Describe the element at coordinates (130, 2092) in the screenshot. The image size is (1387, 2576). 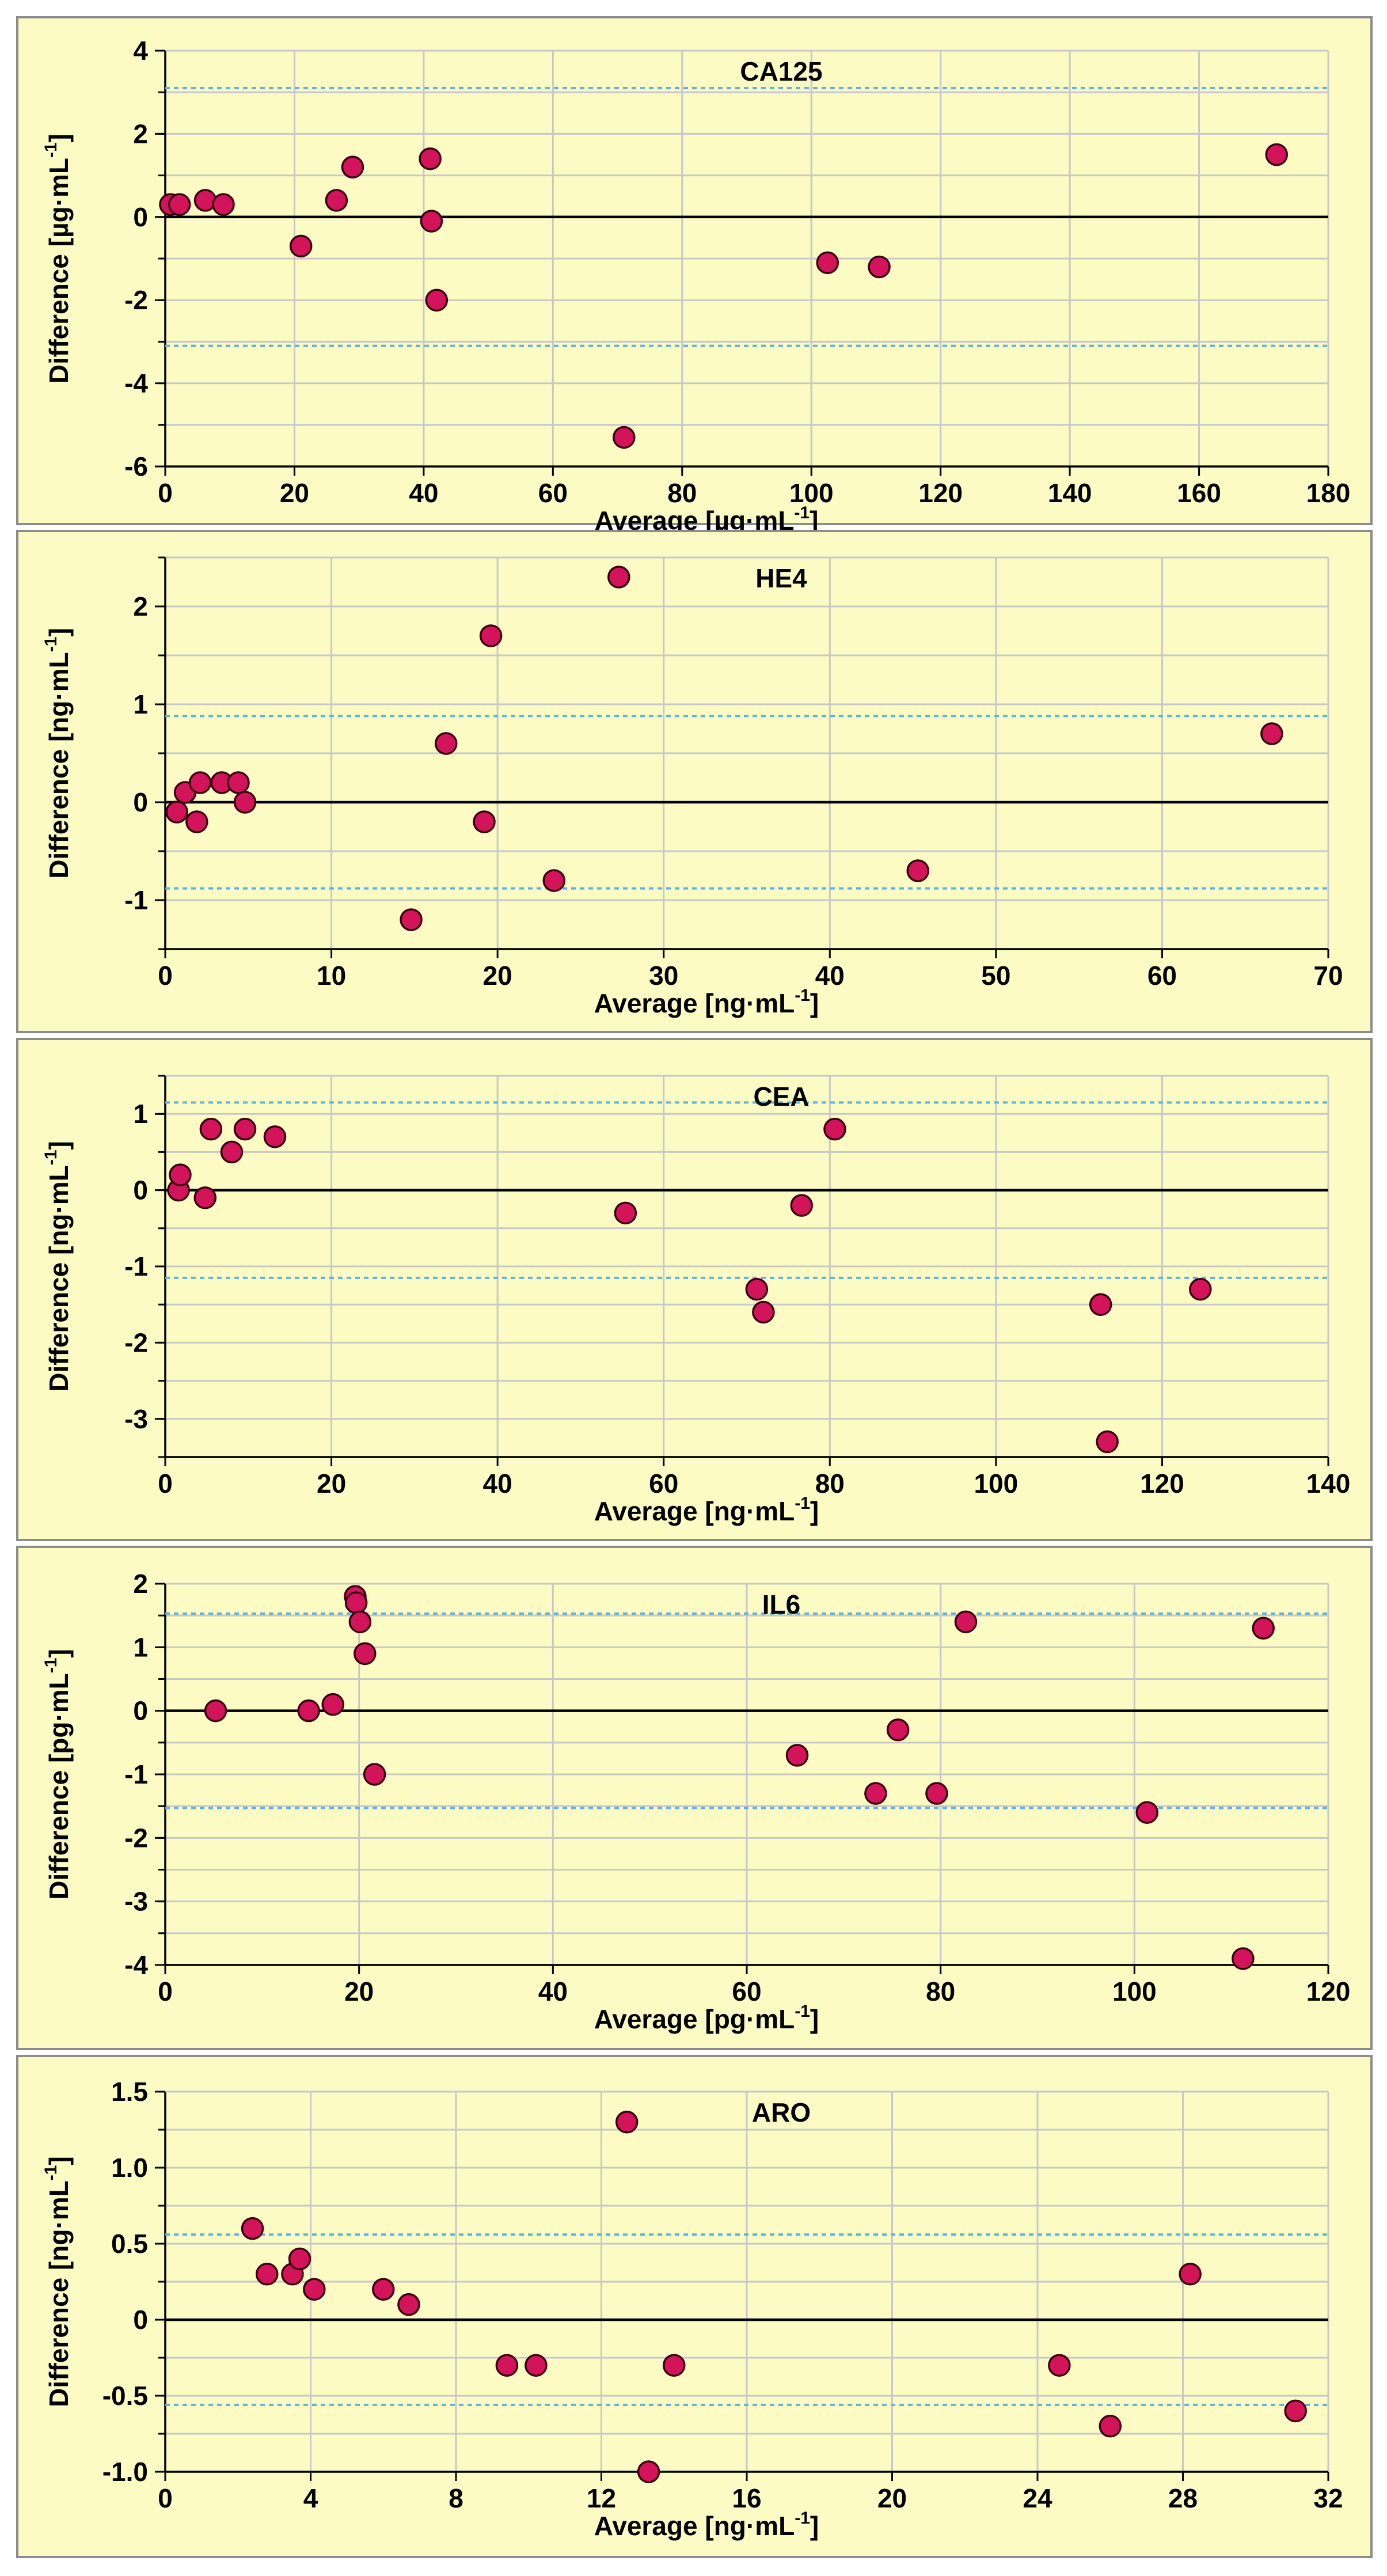
I see `y-tick-label: 1.5` at that location.